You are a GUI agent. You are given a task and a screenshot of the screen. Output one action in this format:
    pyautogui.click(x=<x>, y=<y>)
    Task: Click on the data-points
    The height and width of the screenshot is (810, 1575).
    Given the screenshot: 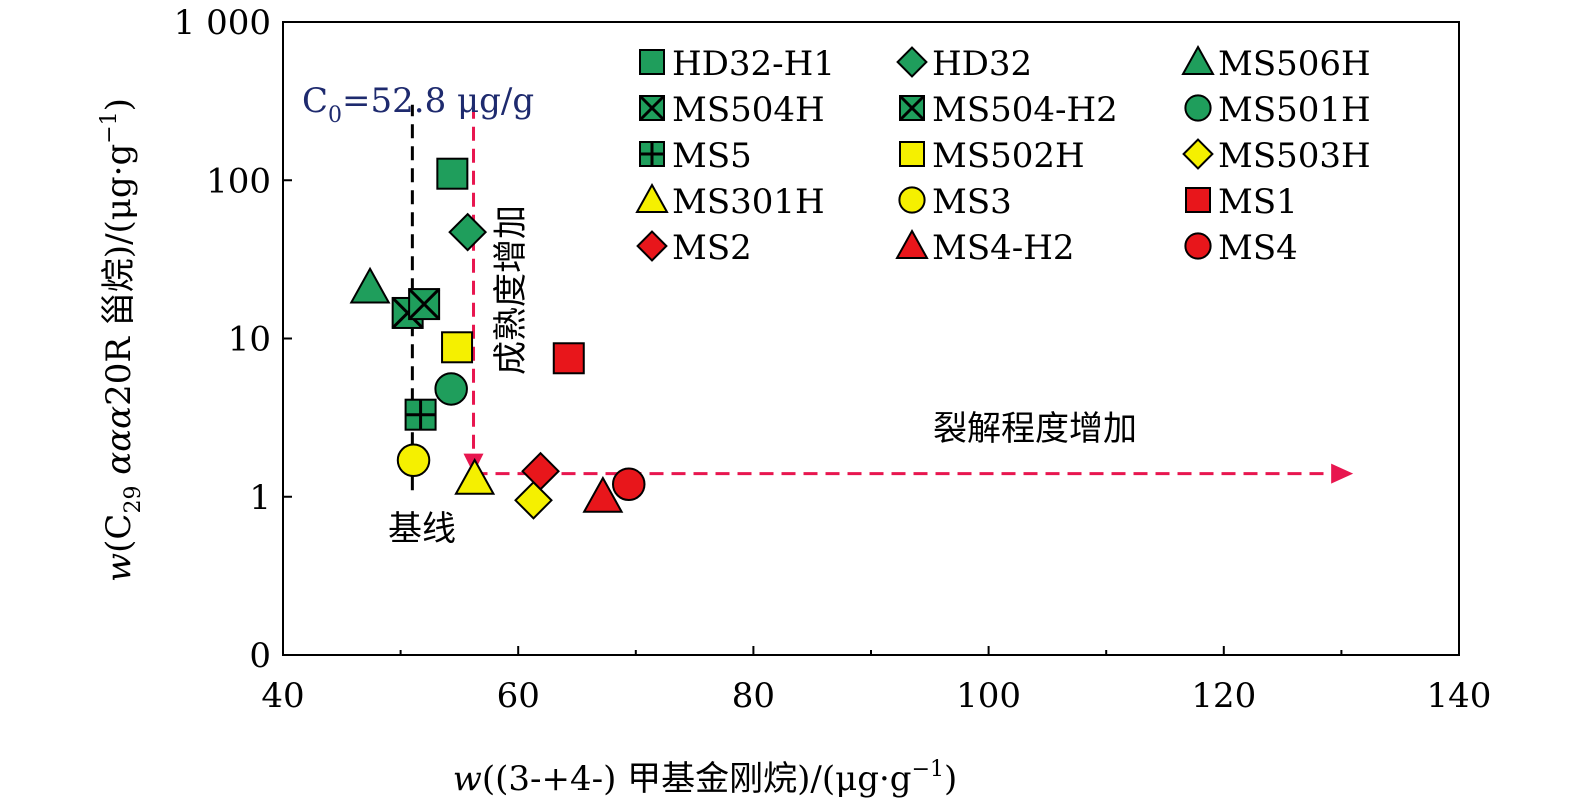 What is the action you would take?
    pyautogui.click(x=497, y=338)
    